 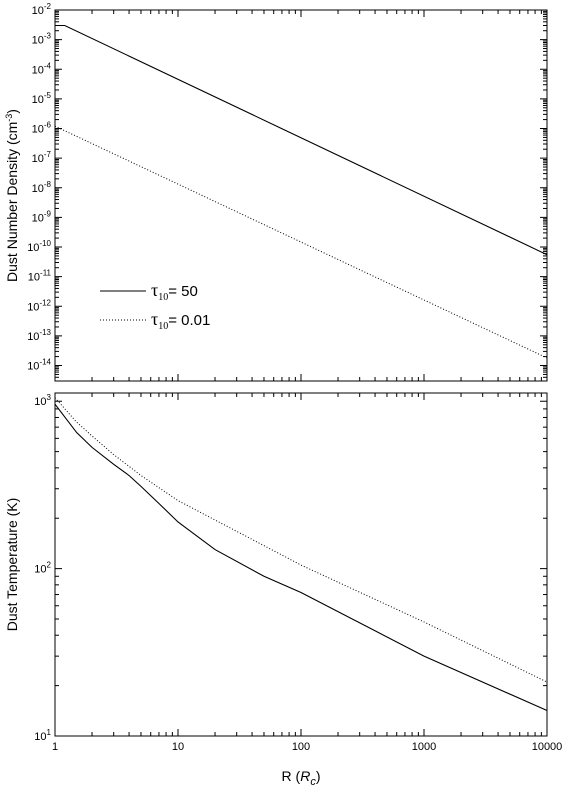 I want to click on density-y-axis-title: Dust Number Density (cm-3), so click(x=12, y=195).